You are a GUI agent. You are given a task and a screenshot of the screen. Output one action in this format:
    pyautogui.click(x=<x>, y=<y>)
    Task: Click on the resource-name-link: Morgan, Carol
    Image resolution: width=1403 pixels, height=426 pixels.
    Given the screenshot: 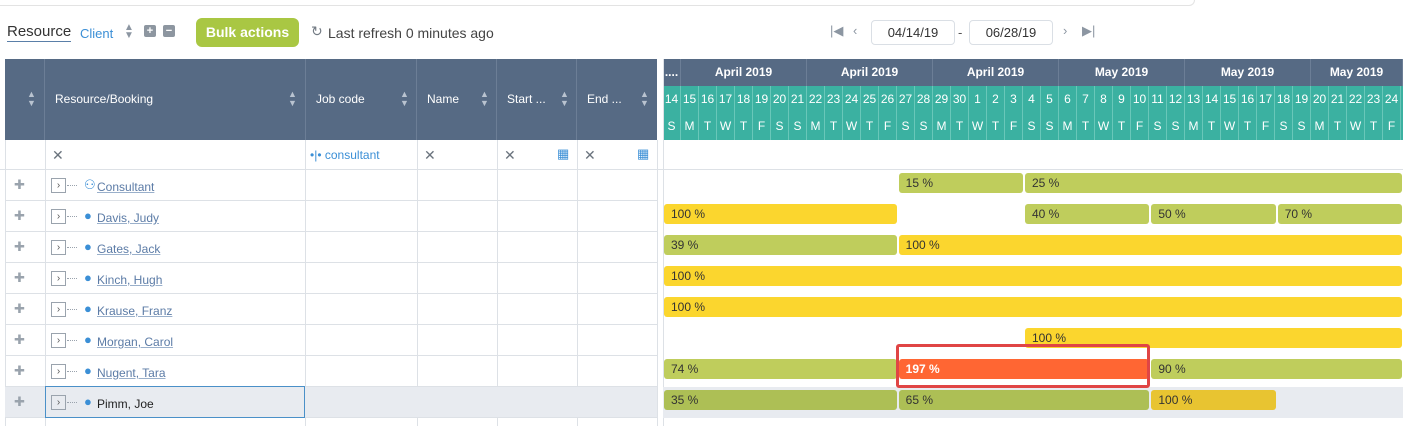 What is the action you would take?
    pyautogui.click(x=135, y=342)
    